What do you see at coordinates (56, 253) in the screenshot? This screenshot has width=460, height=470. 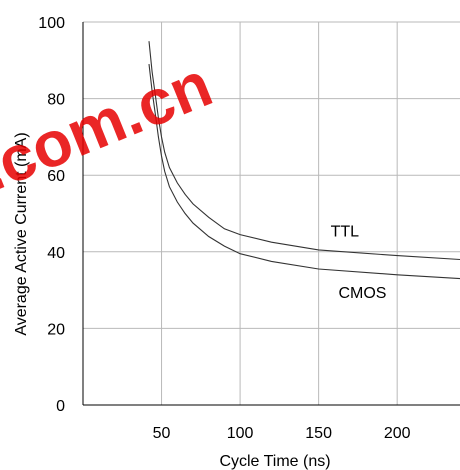 I see `y-tick-label: 40` at bounding box center [56, 253].